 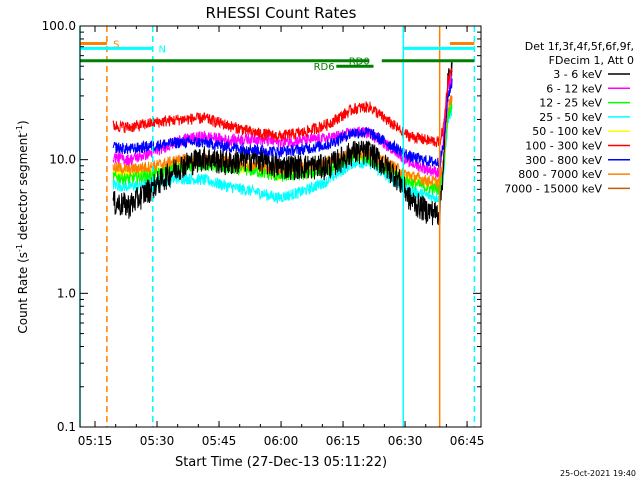 What do you see at coordinates (577, 74) in the screenshot?
I see `legend-label-1: 3 - 6 keV` at bounding box center [577, 74].